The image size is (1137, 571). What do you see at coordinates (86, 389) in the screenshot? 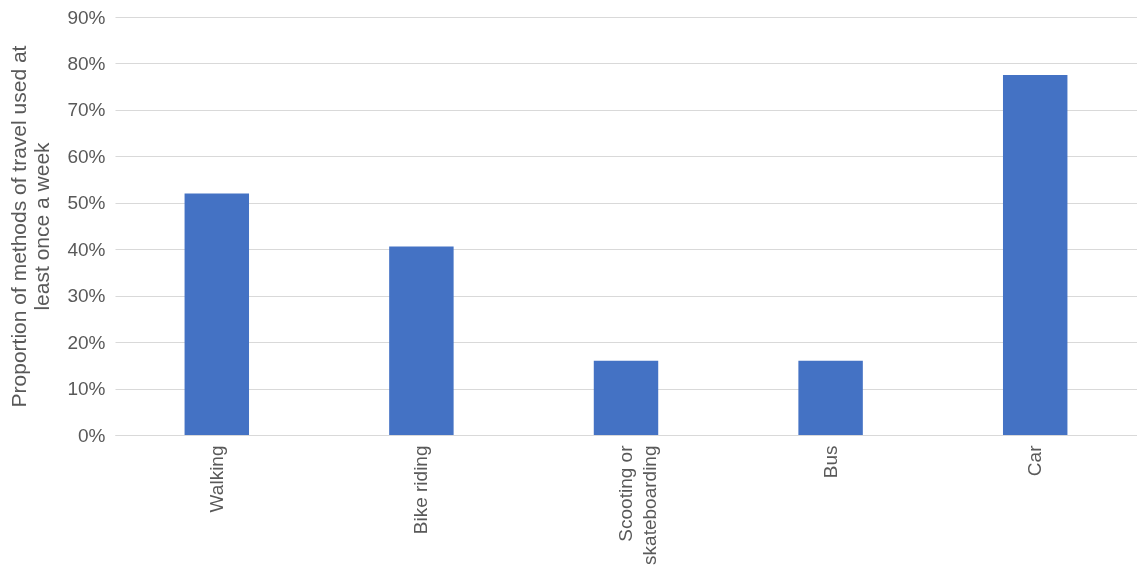
I see `y-tick-label: 10%` at bounding box center [86, 389].